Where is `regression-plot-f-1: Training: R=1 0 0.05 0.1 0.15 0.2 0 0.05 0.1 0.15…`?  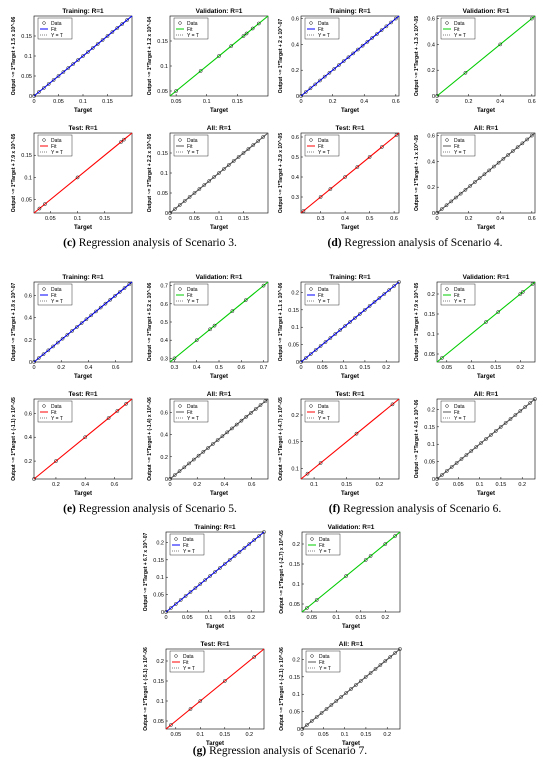
regression-plot-f-1: Training: R=1 0 0.05 0.1 0.15 0.2 0 0.05 0.1 0.15… is located at coordinates (339, 327).